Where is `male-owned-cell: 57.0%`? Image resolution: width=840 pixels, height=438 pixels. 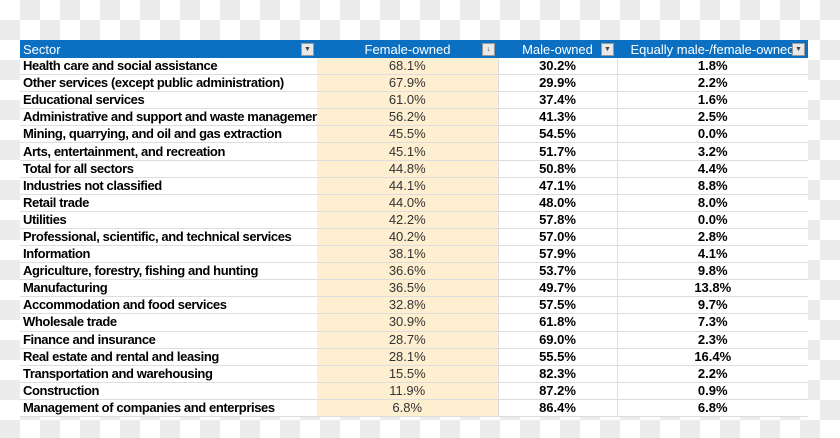
male-owned-cell: 57.0% is located at coordinates (557, 237).